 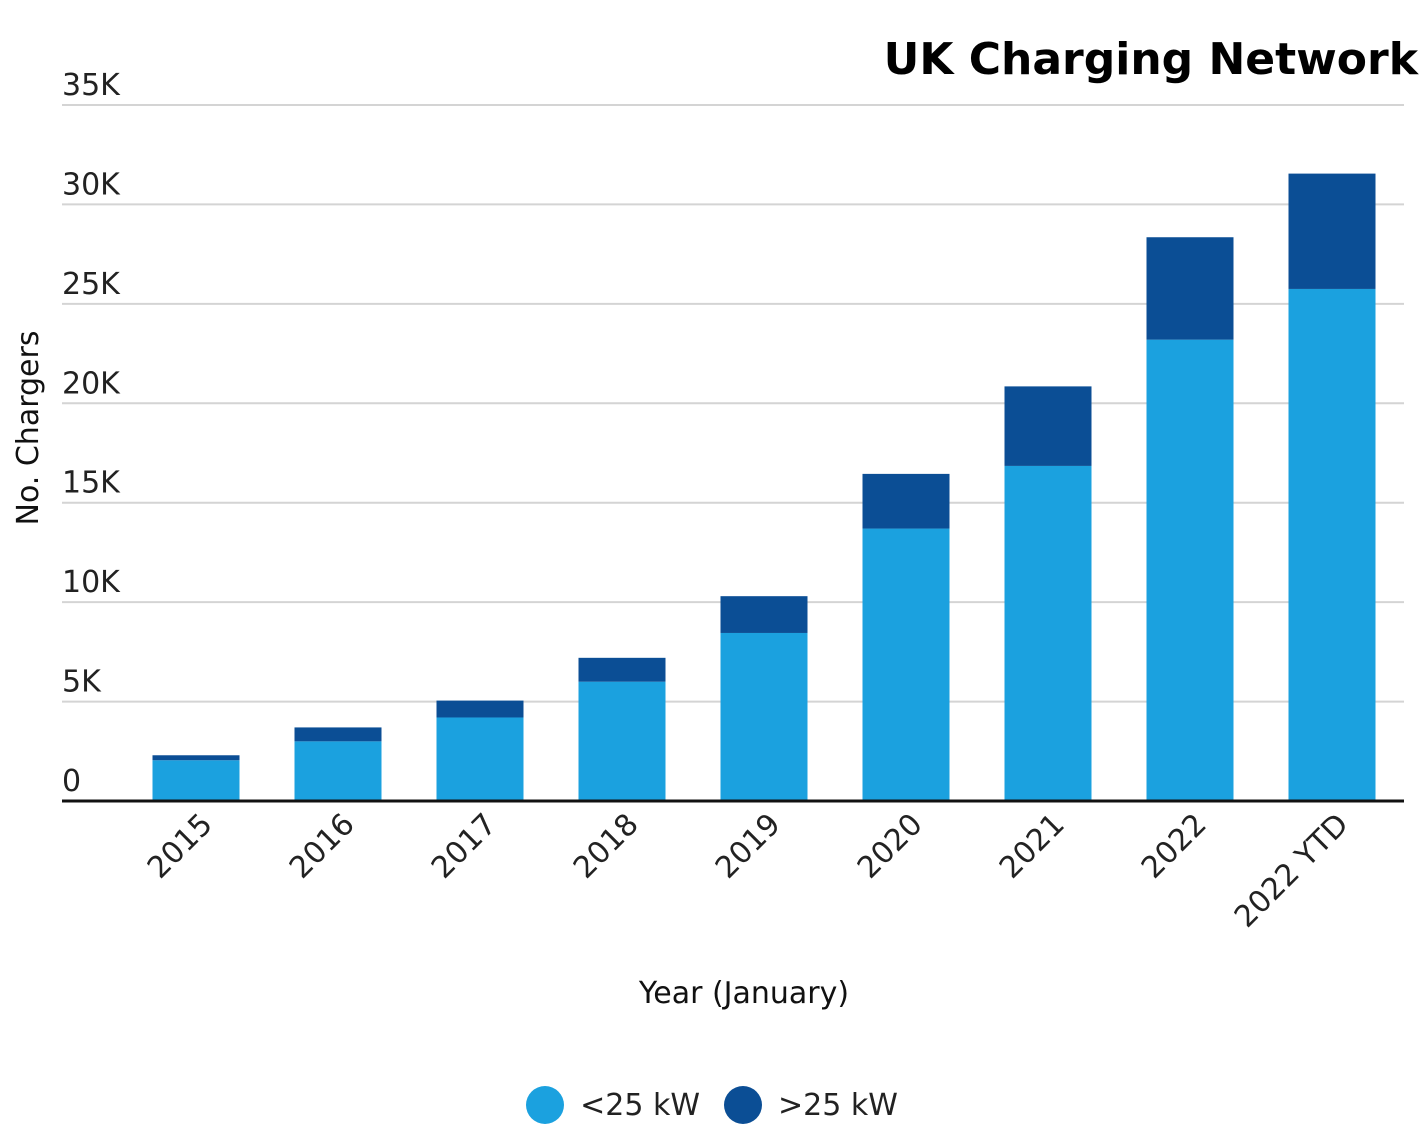 What do you see at coordinates (196, 758) in the screenshot?
I see `bar-gt25-2015` at bounding box center [196, 758].